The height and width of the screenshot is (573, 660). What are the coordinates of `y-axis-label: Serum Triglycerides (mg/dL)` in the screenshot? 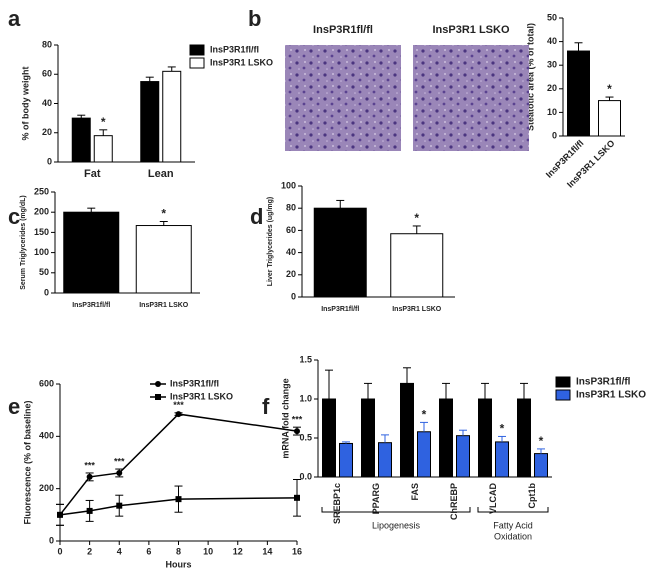 It's located at (23, 242).